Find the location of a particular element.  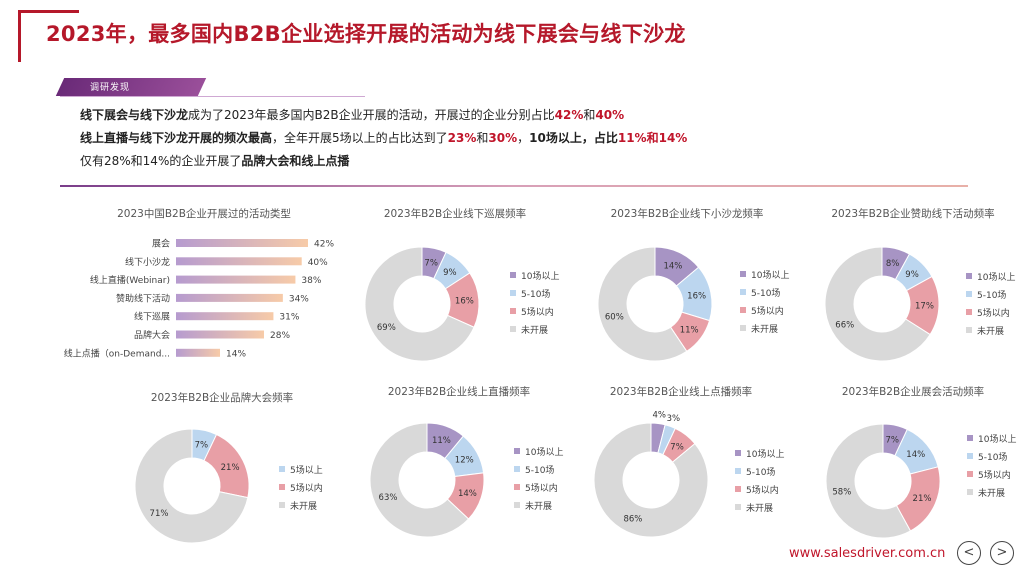

chart-title: 2023年B2B企业赞助线下活动频率 is located at coordinates (912, 213).